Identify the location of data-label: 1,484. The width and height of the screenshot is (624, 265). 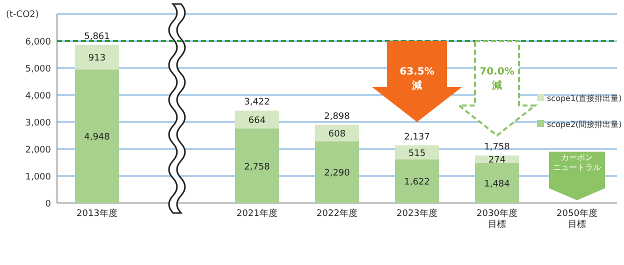
(497, 184).